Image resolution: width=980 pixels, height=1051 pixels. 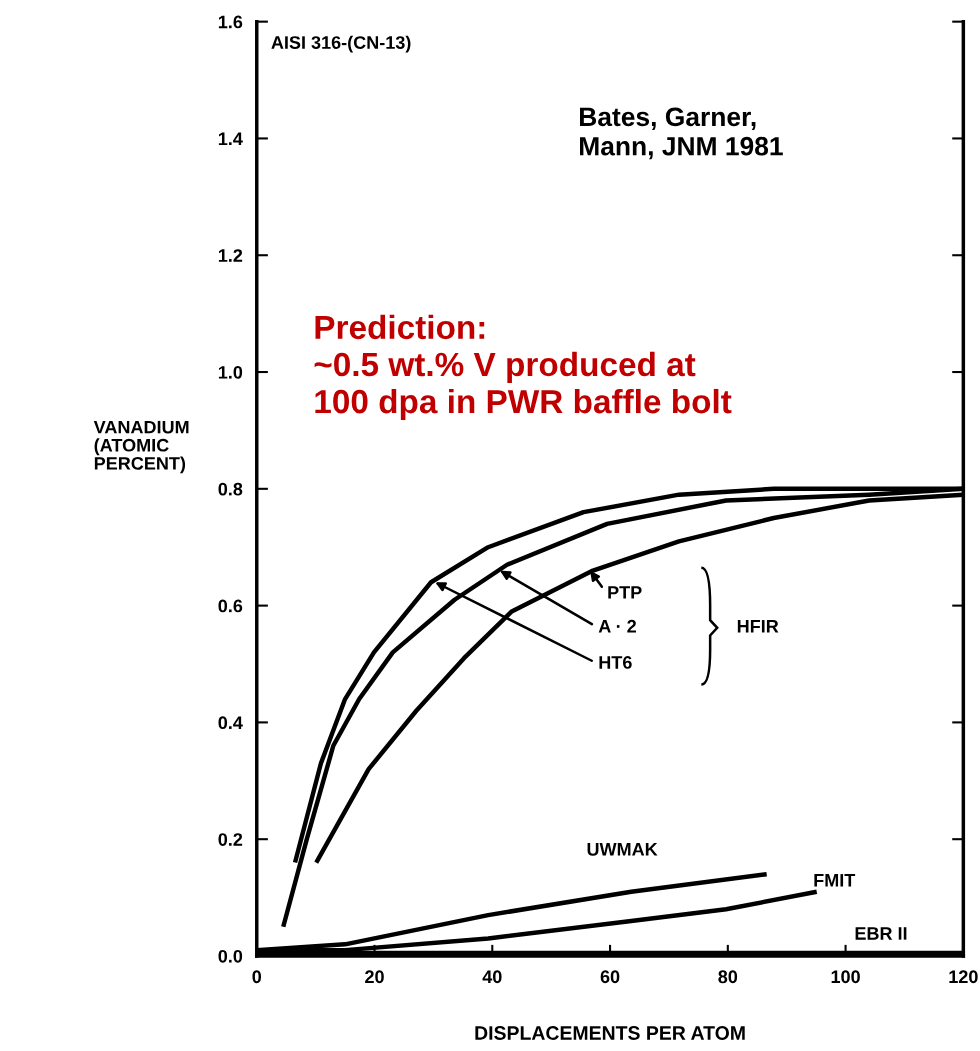 What do you see at coordinates (617, 626) in the screenshot?
I see `annotation: A · 2` at bounding box center [617, 626].